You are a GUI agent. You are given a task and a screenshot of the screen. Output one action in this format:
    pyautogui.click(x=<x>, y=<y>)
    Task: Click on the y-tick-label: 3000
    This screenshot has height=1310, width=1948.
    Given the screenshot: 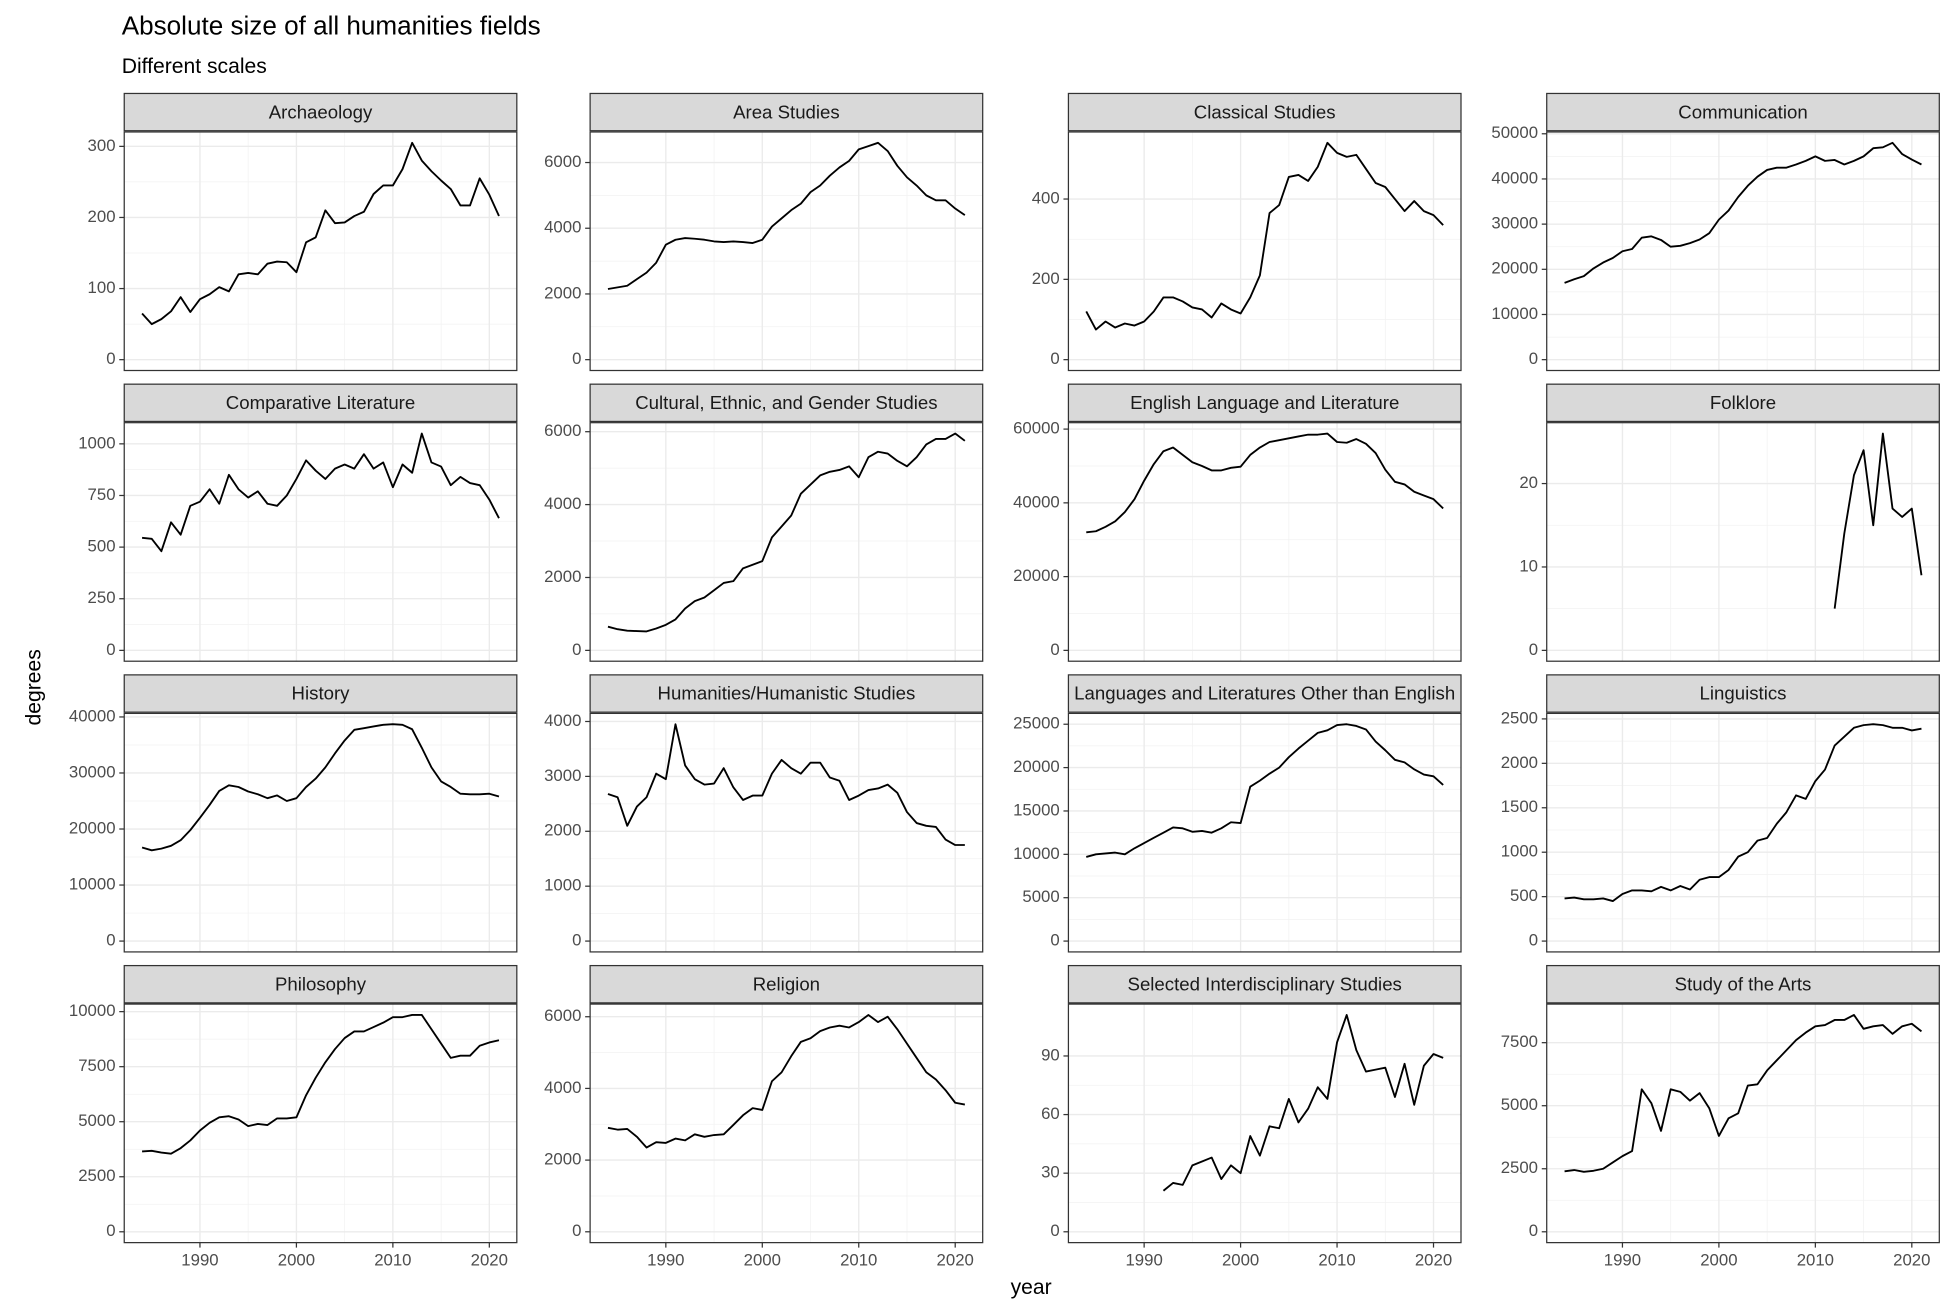 What is the action you would take?
    pyautogui.click(x=562, y=775)
    